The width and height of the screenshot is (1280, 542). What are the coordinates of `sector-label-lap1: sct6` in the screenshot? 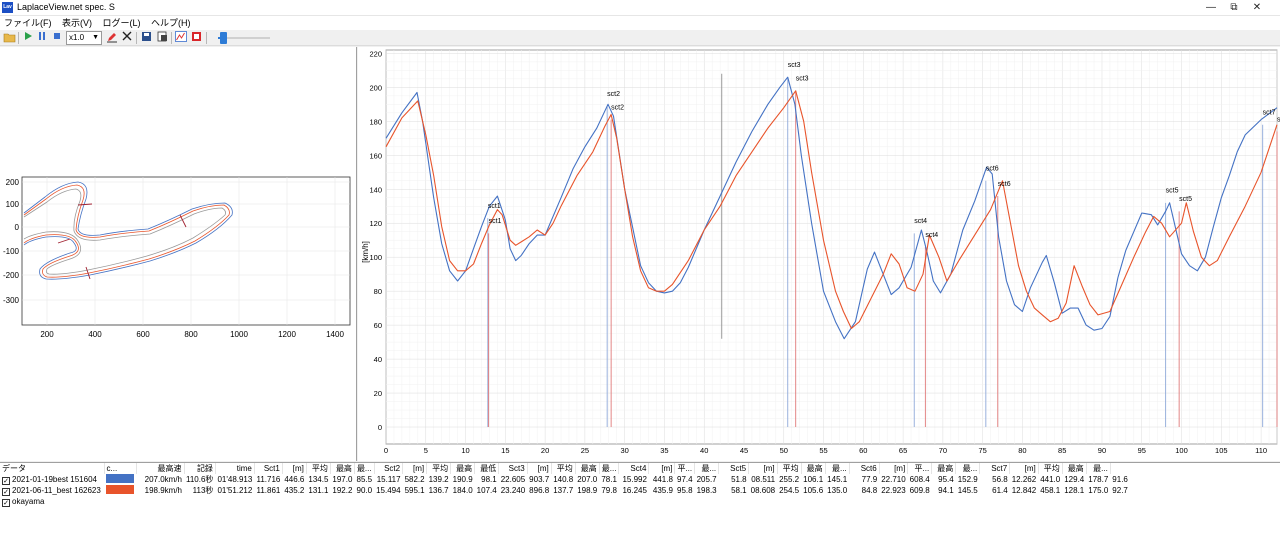 It's located at (992, 169).